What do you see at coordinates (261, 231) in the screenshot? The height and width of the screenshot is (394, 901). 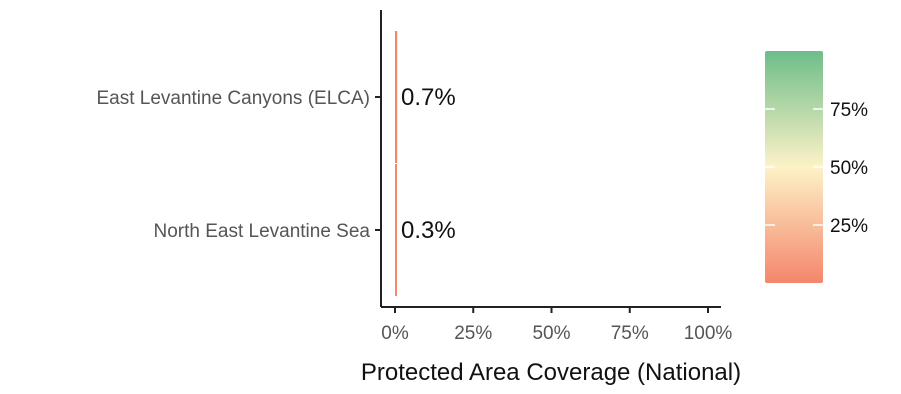 I see `category-label: North East Levantine Sea` at bounding box center [261, 231].